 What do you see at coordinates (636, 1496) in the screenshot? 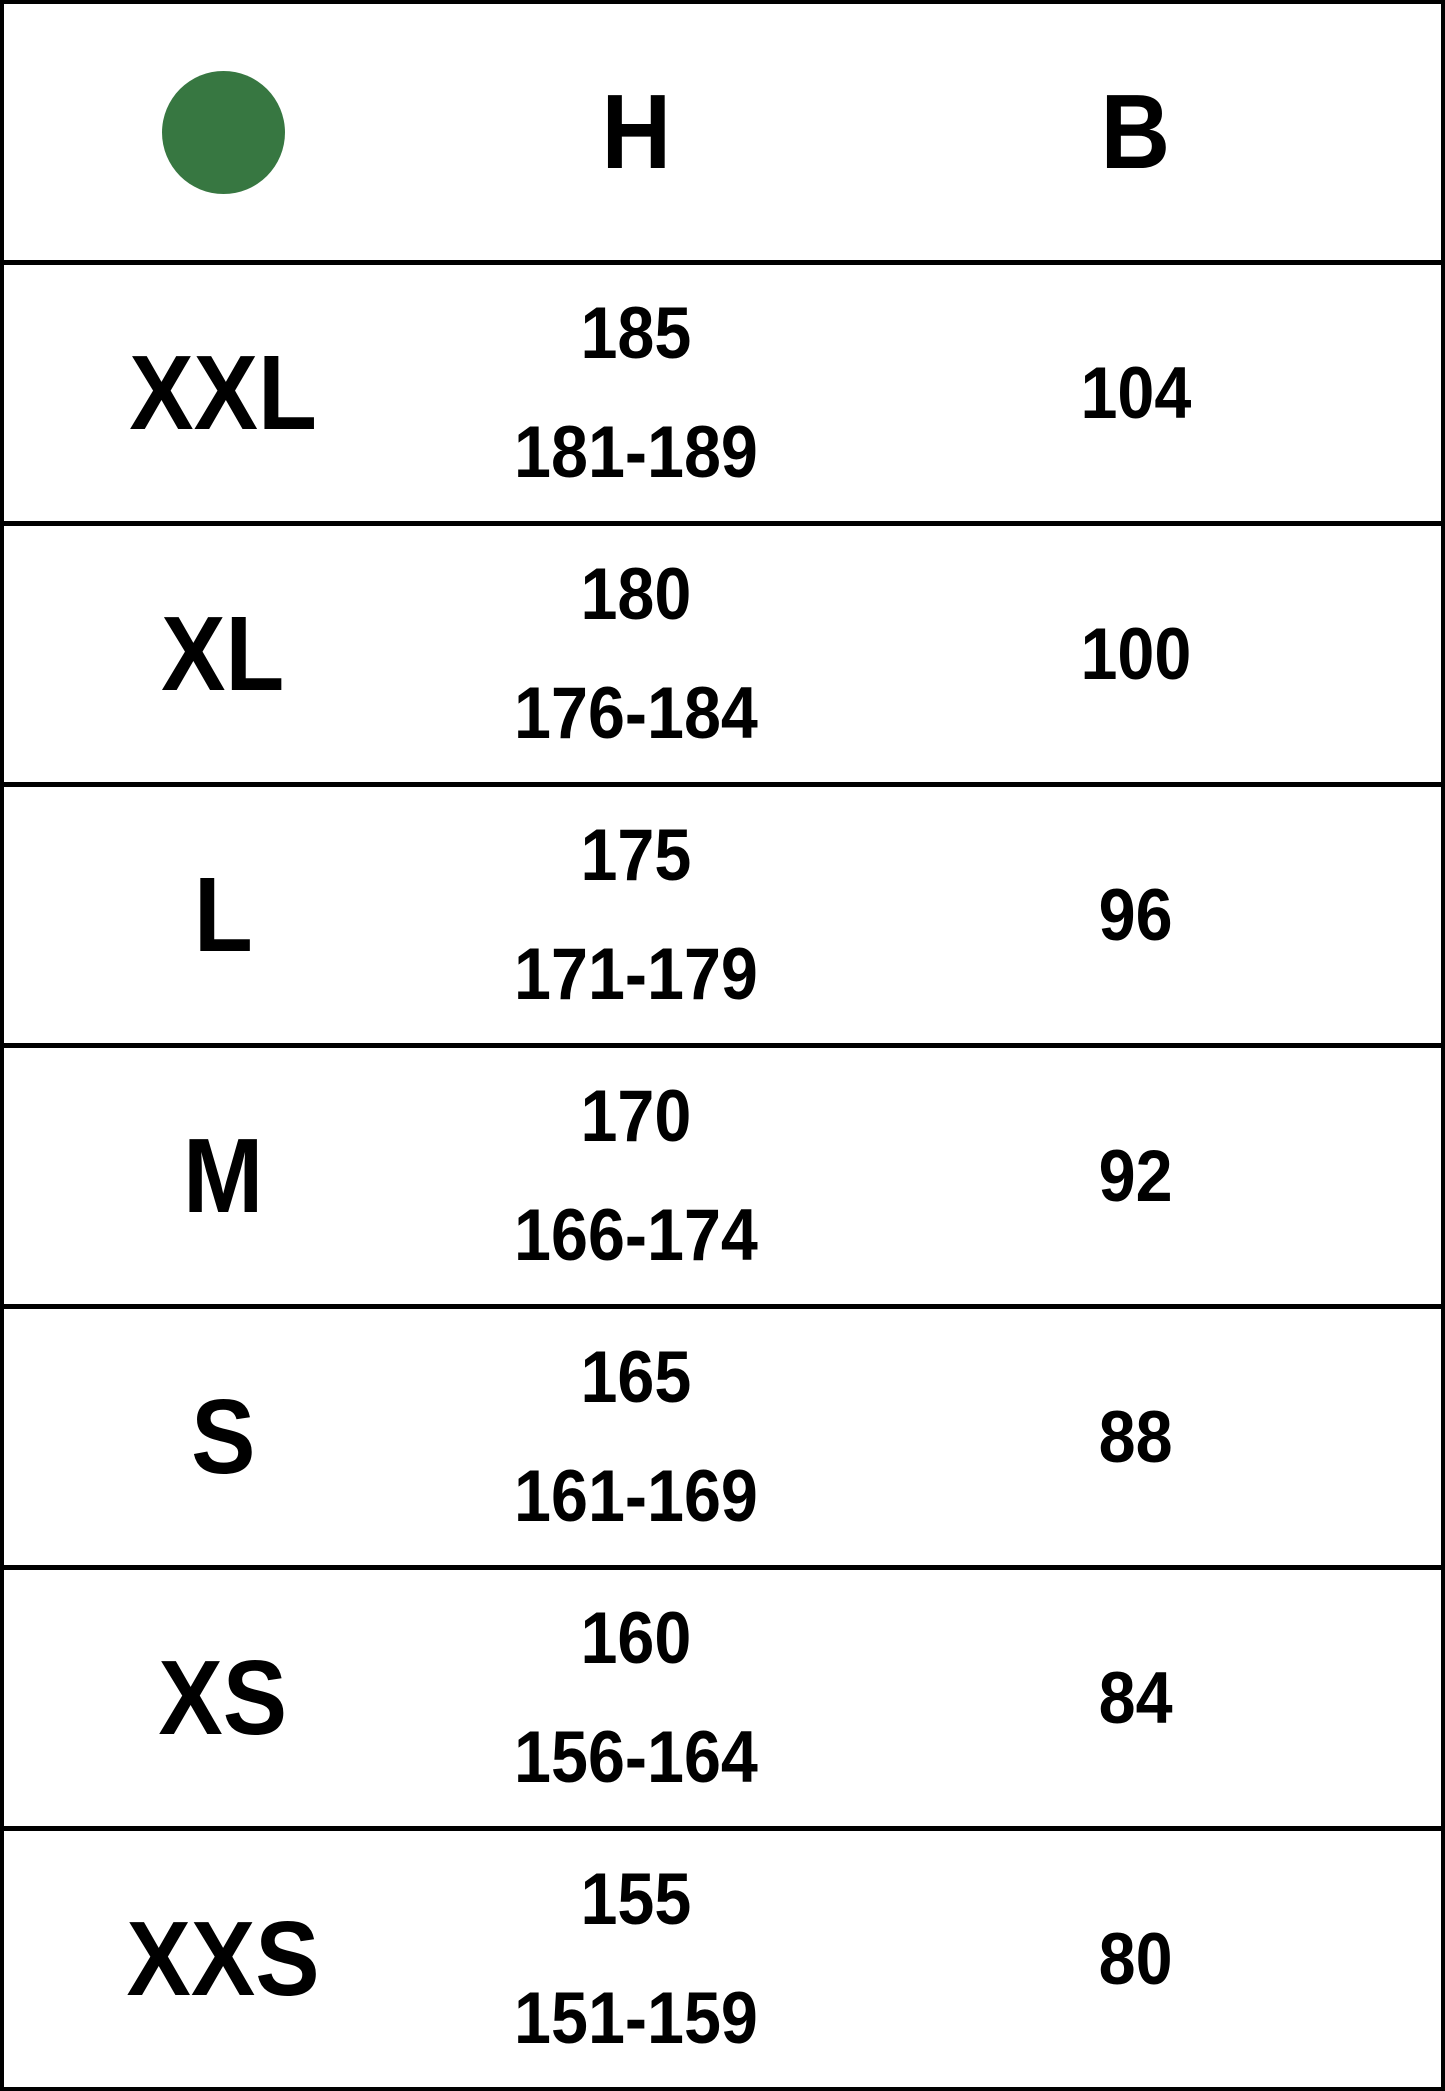
I see `height-range-value: 161-169` at bounding box center [636, 1496].